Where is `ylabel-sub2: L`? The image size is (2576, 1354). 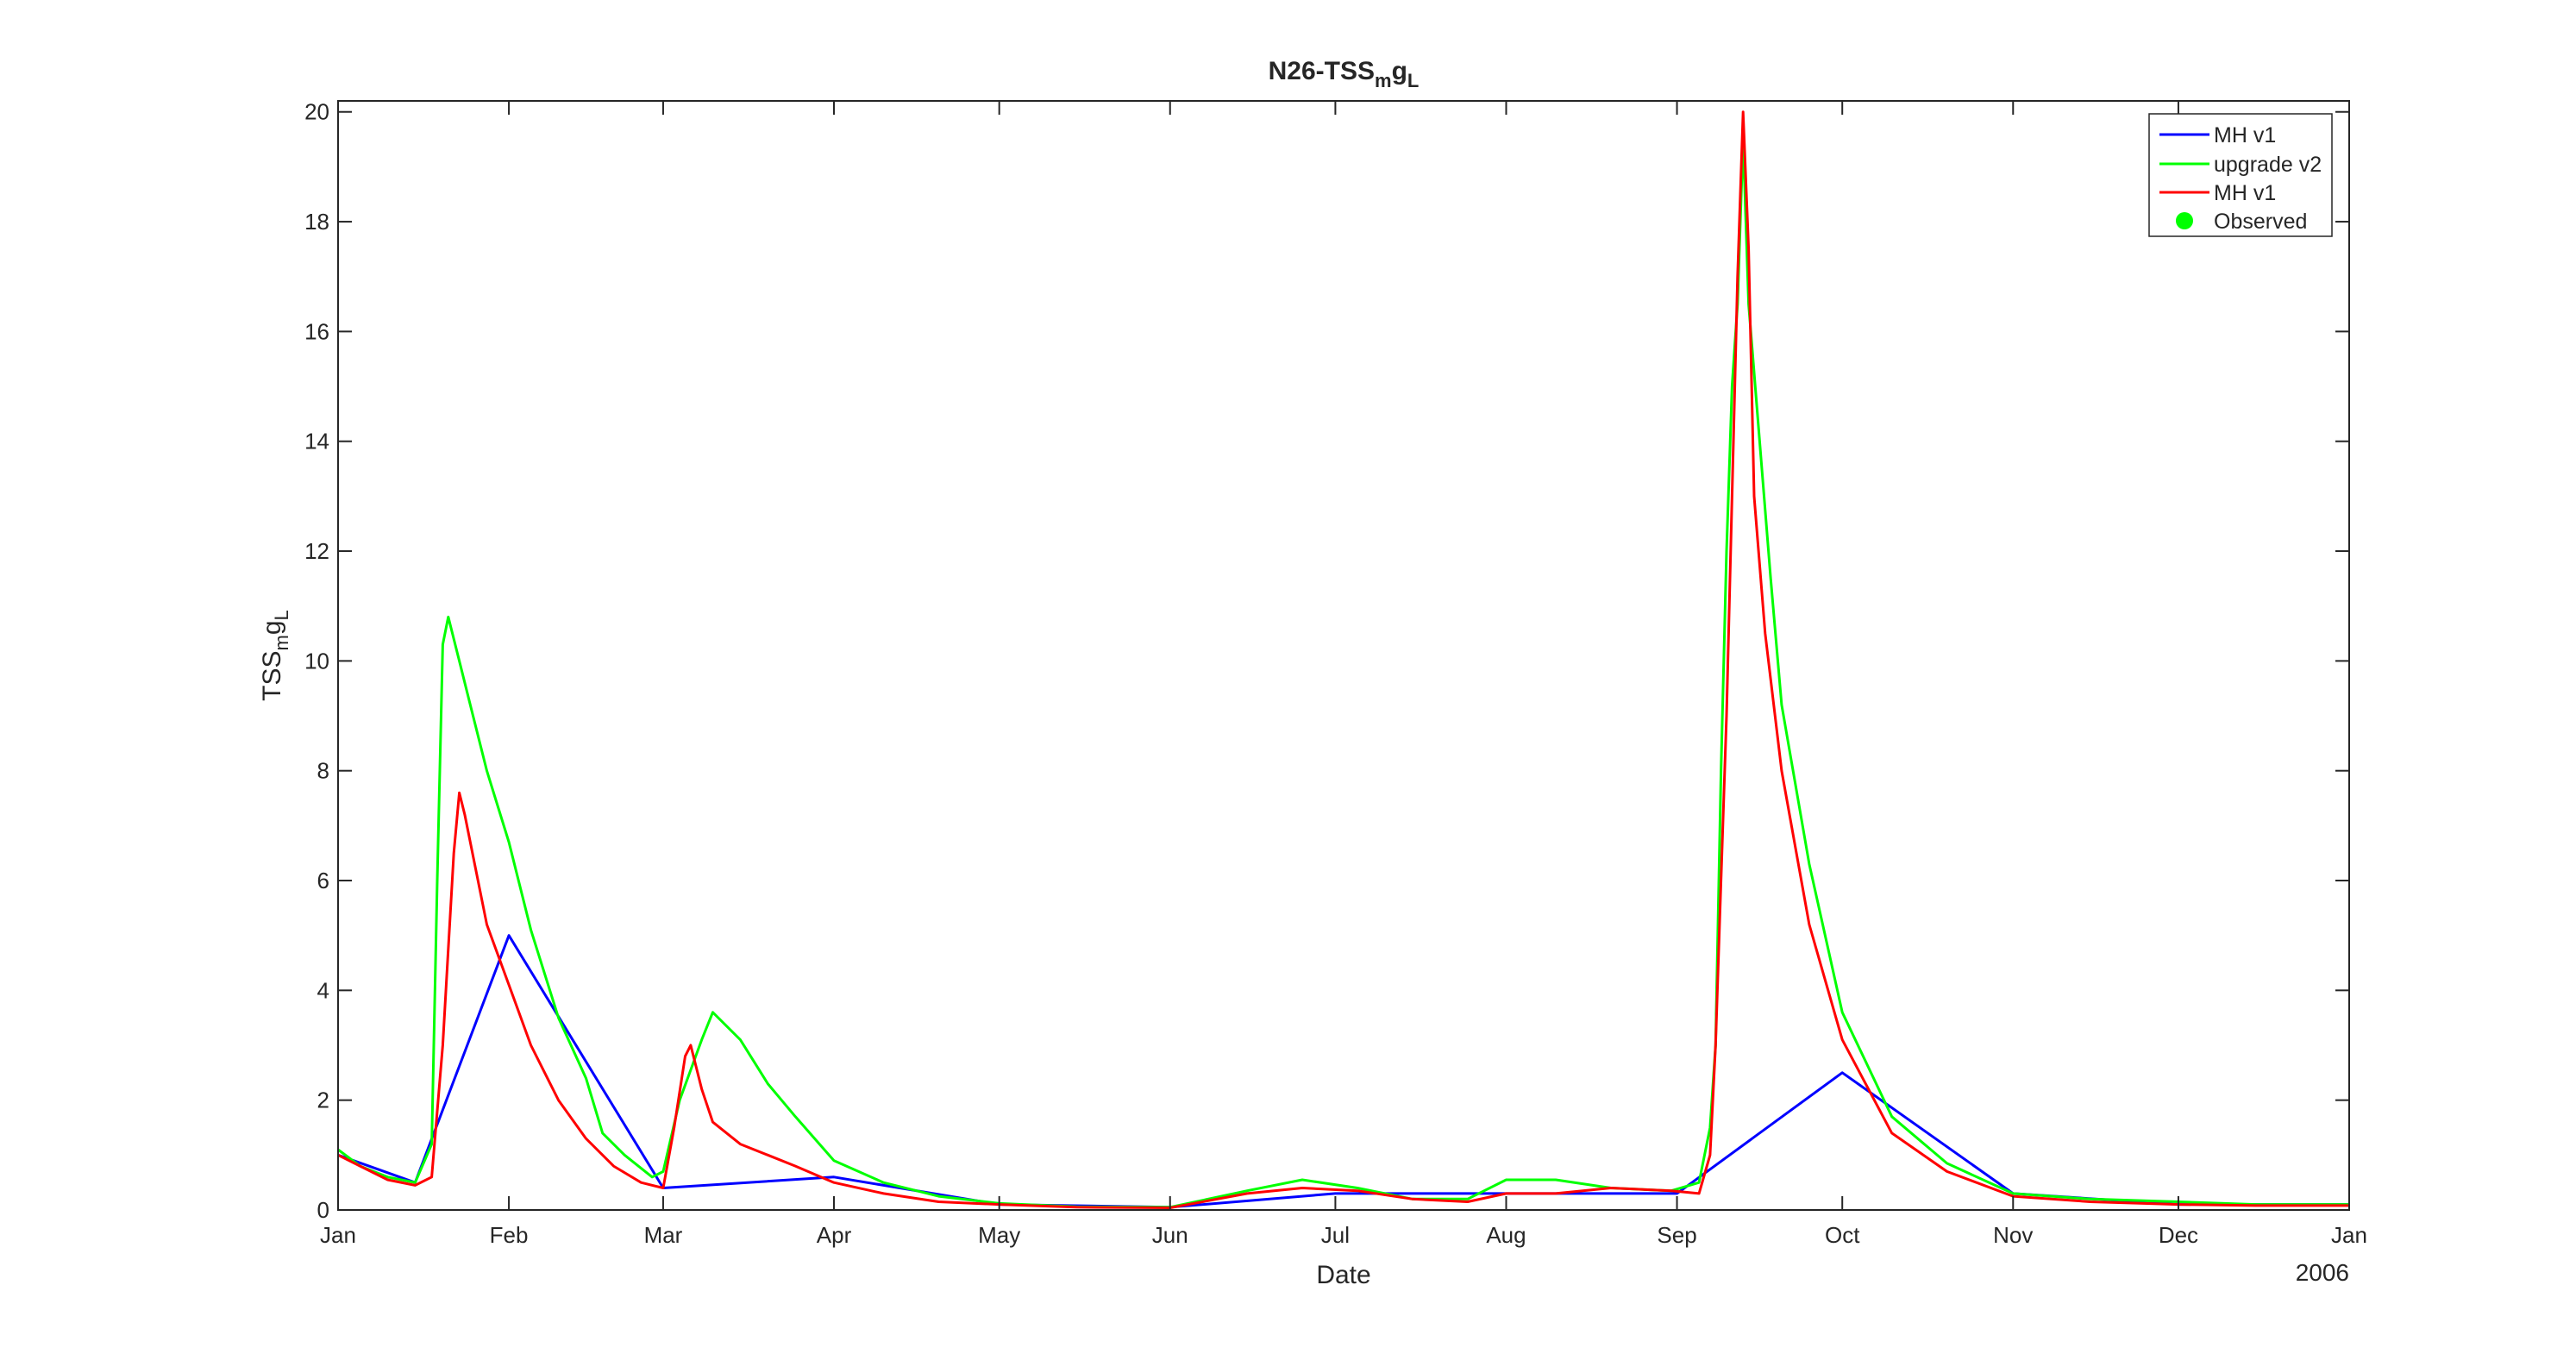
ylabel-sub2: L is located at coordinates (281, 615).